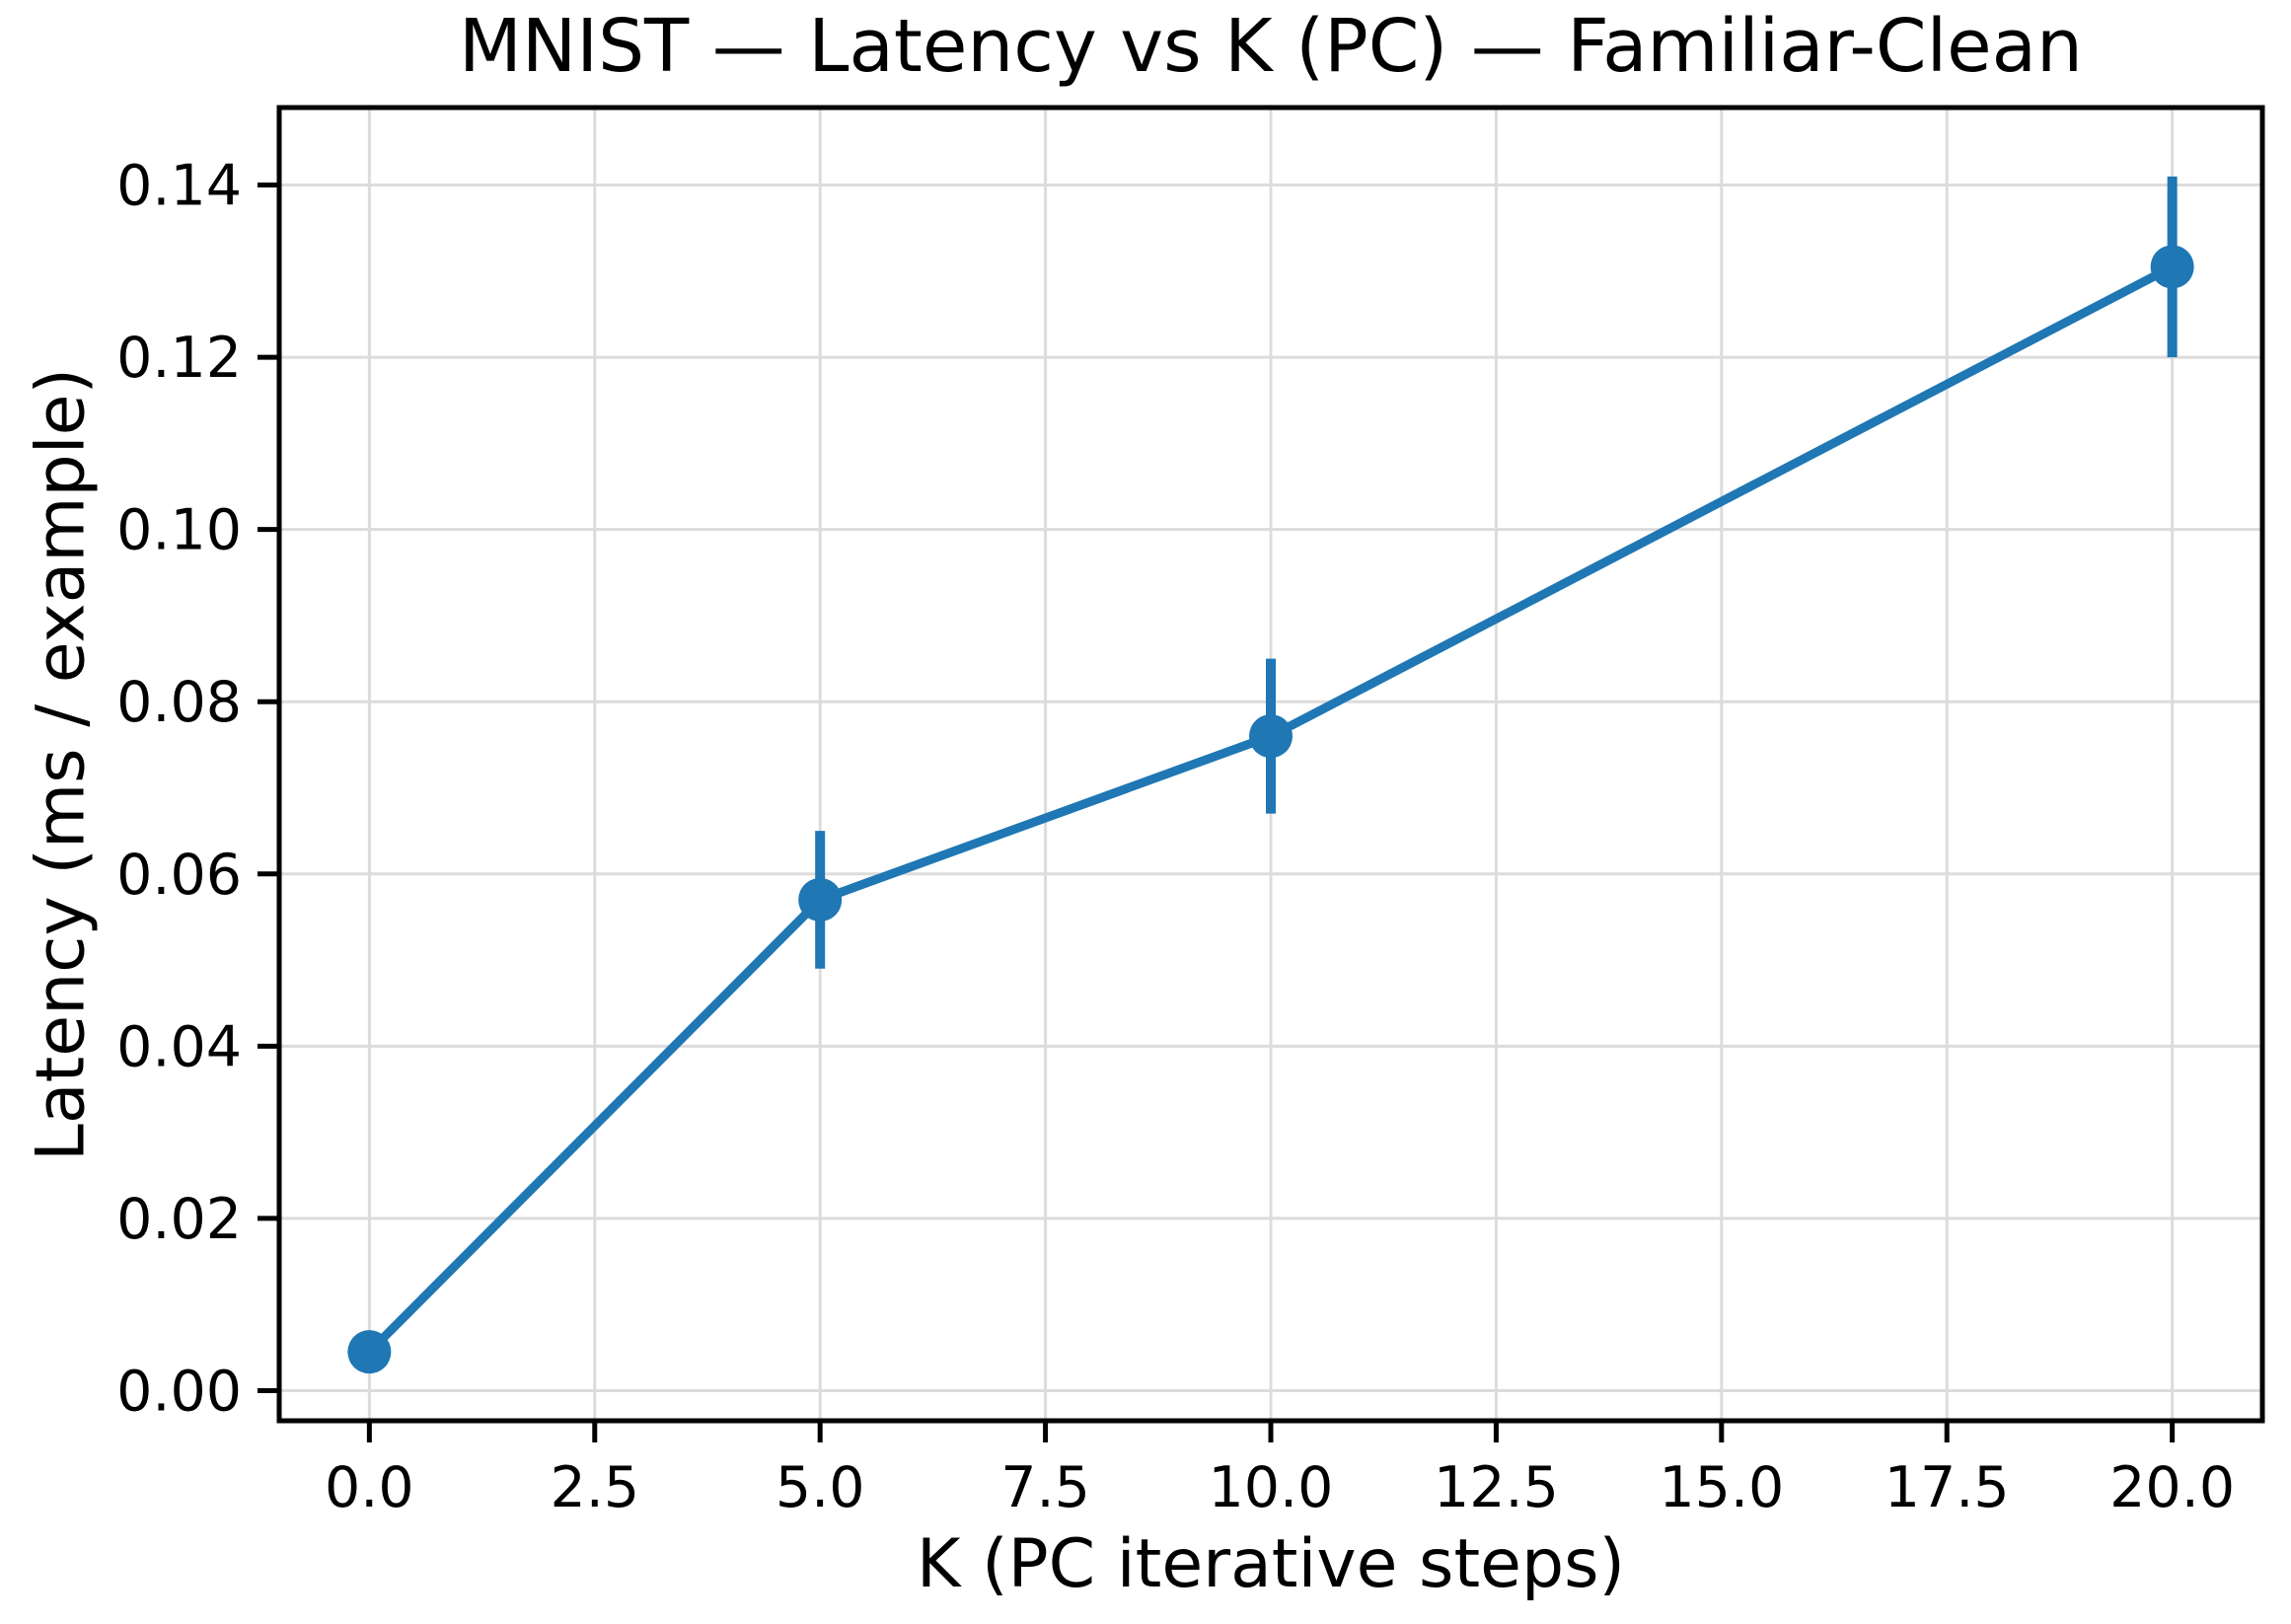  I want to click on x-tick-label: 20.0, so click(2172, 1487).